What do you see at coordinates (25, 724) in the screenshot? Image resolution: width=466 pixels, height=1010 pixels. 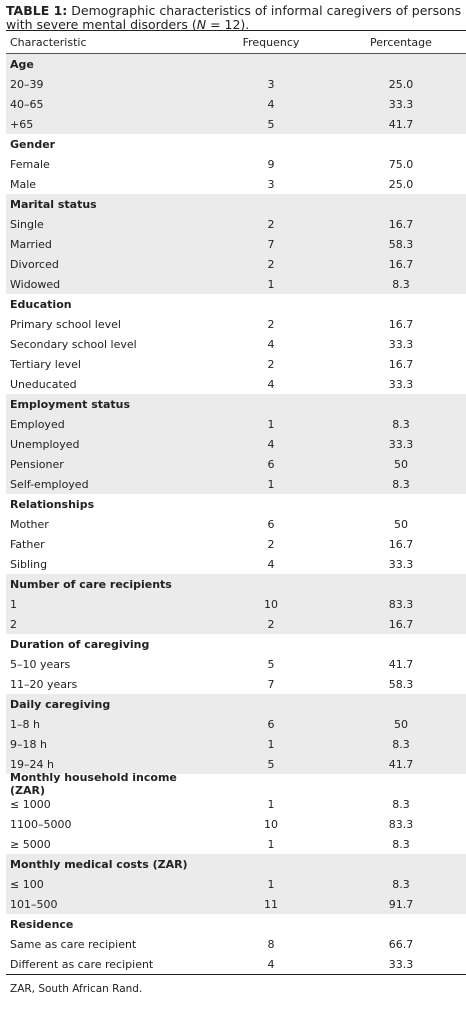 I see `cell-characteristic: 1–8 h` at bounding box center [25, 724].